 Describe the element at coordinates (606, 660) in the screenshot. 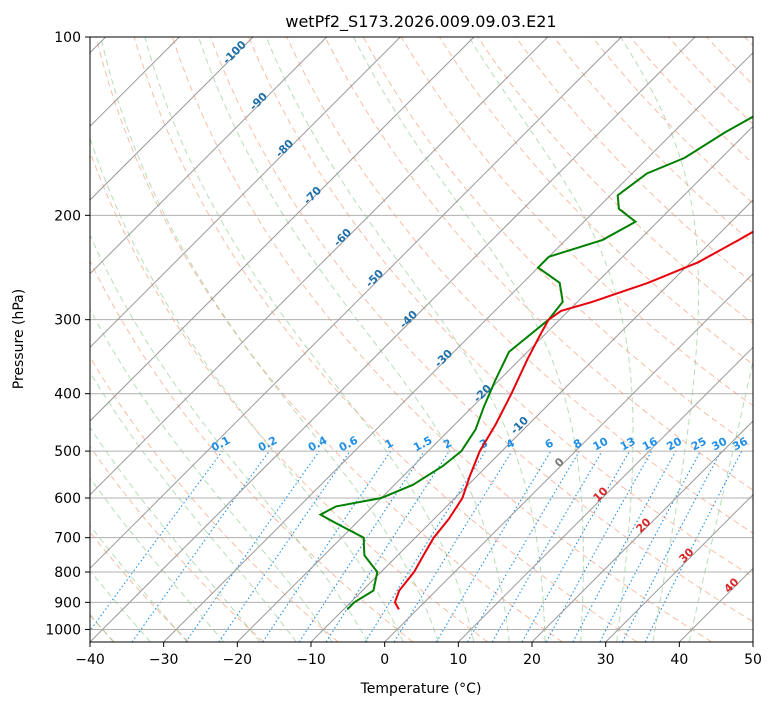

I see `x-tick-label: 30` at that location.